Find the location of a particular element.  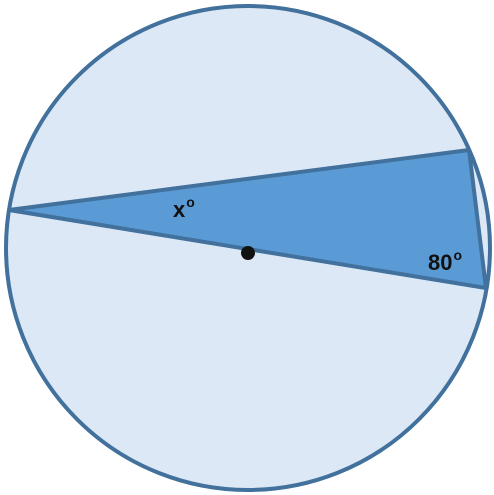

angle-80-degree: o is located at coordinates (458, 255).